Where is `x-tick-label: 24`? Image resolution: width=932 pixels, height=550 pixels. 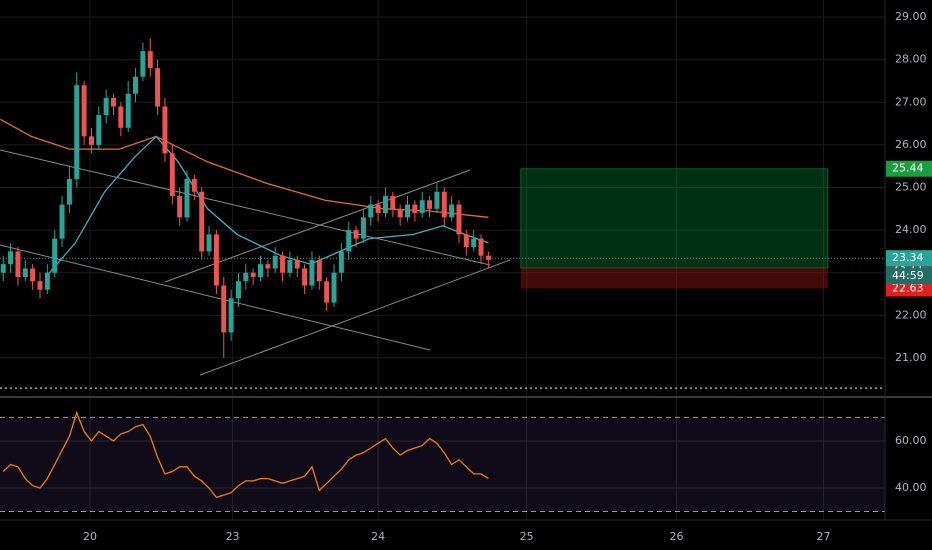
x-tick-label: 24 is located at coordinates (378, 536).